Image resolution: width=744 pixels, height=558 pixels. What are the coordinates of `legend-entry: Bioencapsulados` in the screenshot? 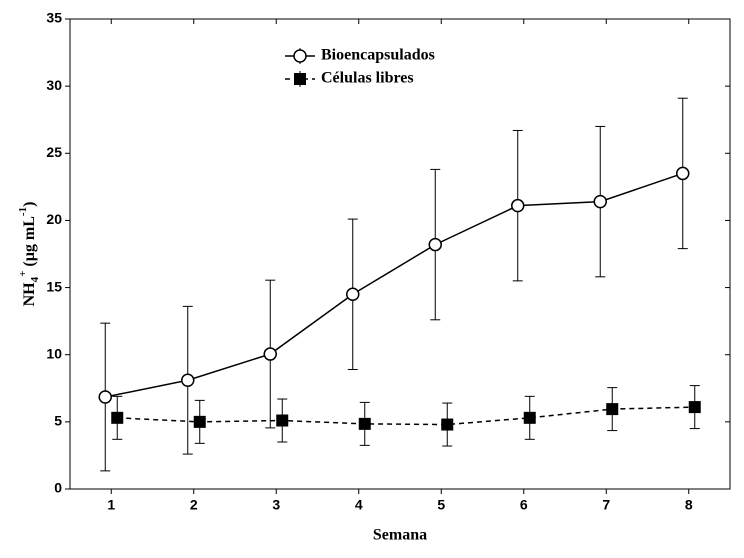 It's located at (360, 55).